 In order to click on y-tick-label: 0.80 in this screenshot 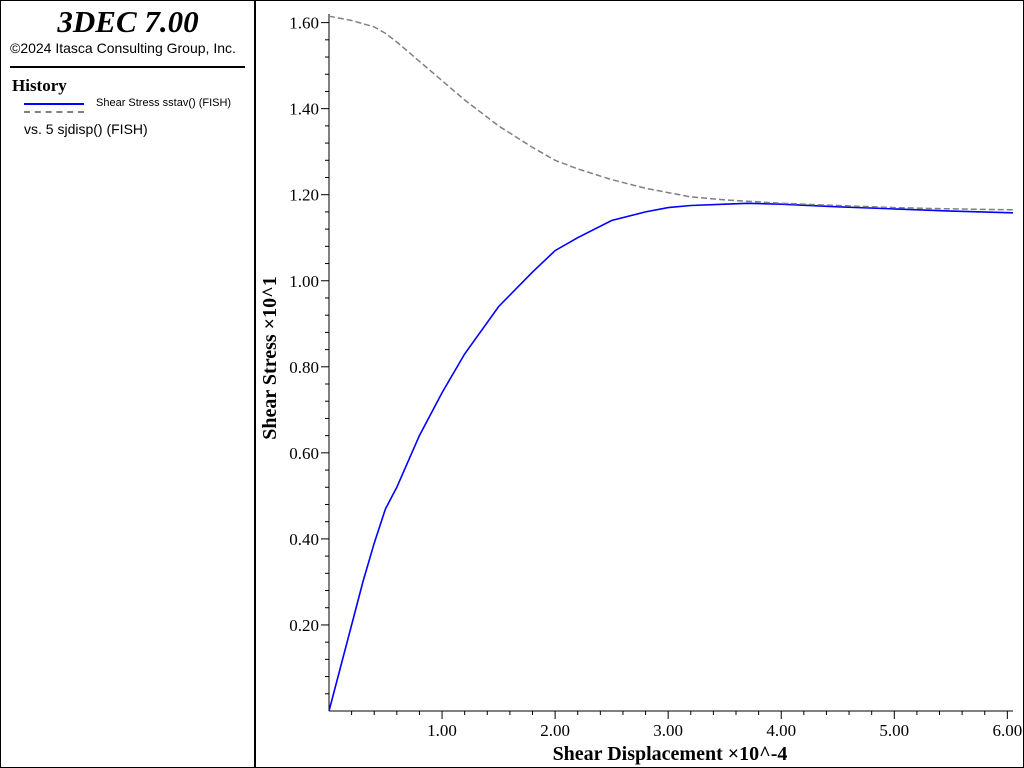, I will do `click(304, 367)`.